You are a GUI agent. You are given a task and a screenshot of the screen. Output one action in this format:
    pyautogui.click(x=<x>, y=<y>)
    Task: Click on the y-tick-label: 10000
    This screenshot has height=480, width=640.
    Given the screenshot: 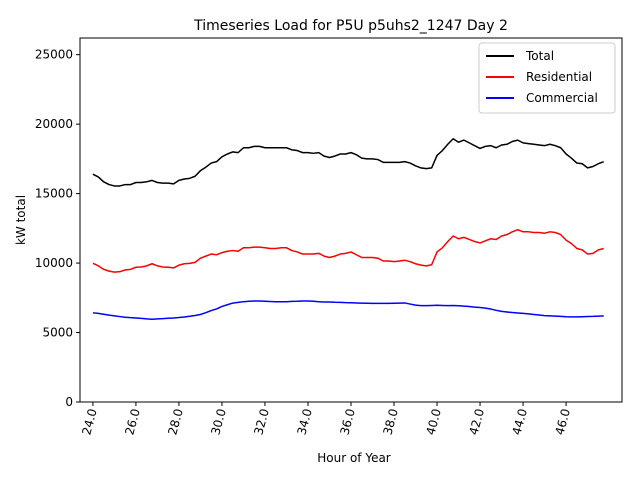 What is the action you would take?
    pyautogui.click(x=54, y=263)
    